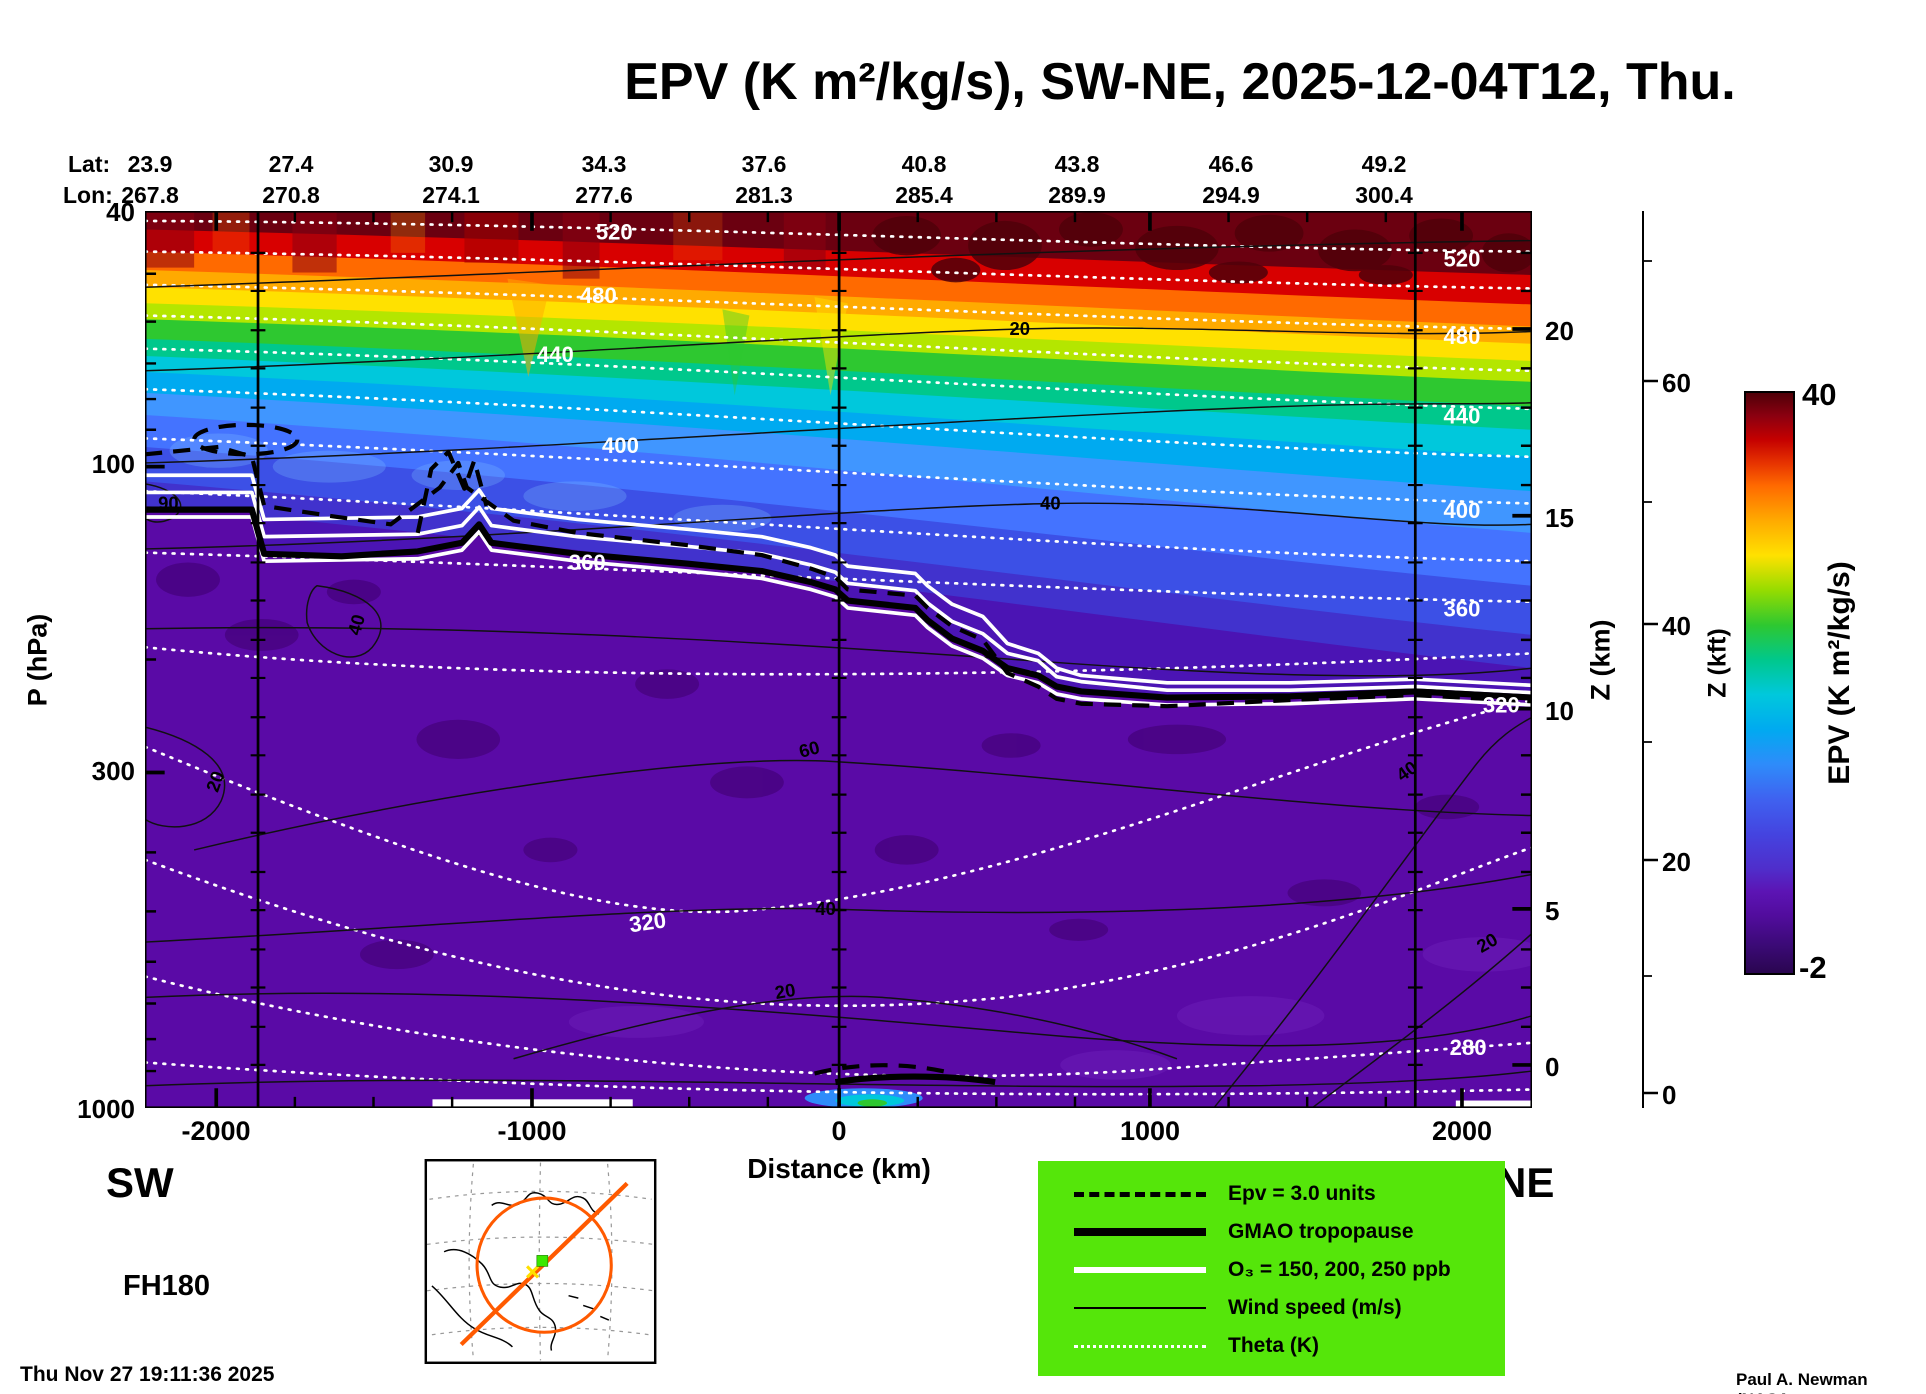  Describe the element at coordinates (89, 164) in the screenshot. I see `lat-row-label: Lat:` at that location.